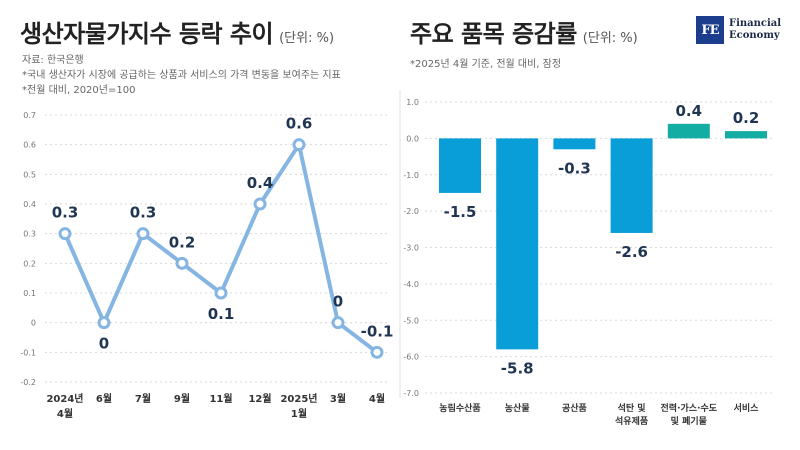  Describe the element at coordinates (632, 408) in the screenshot. I see `x-tick-label: 석탄 및` at that location.